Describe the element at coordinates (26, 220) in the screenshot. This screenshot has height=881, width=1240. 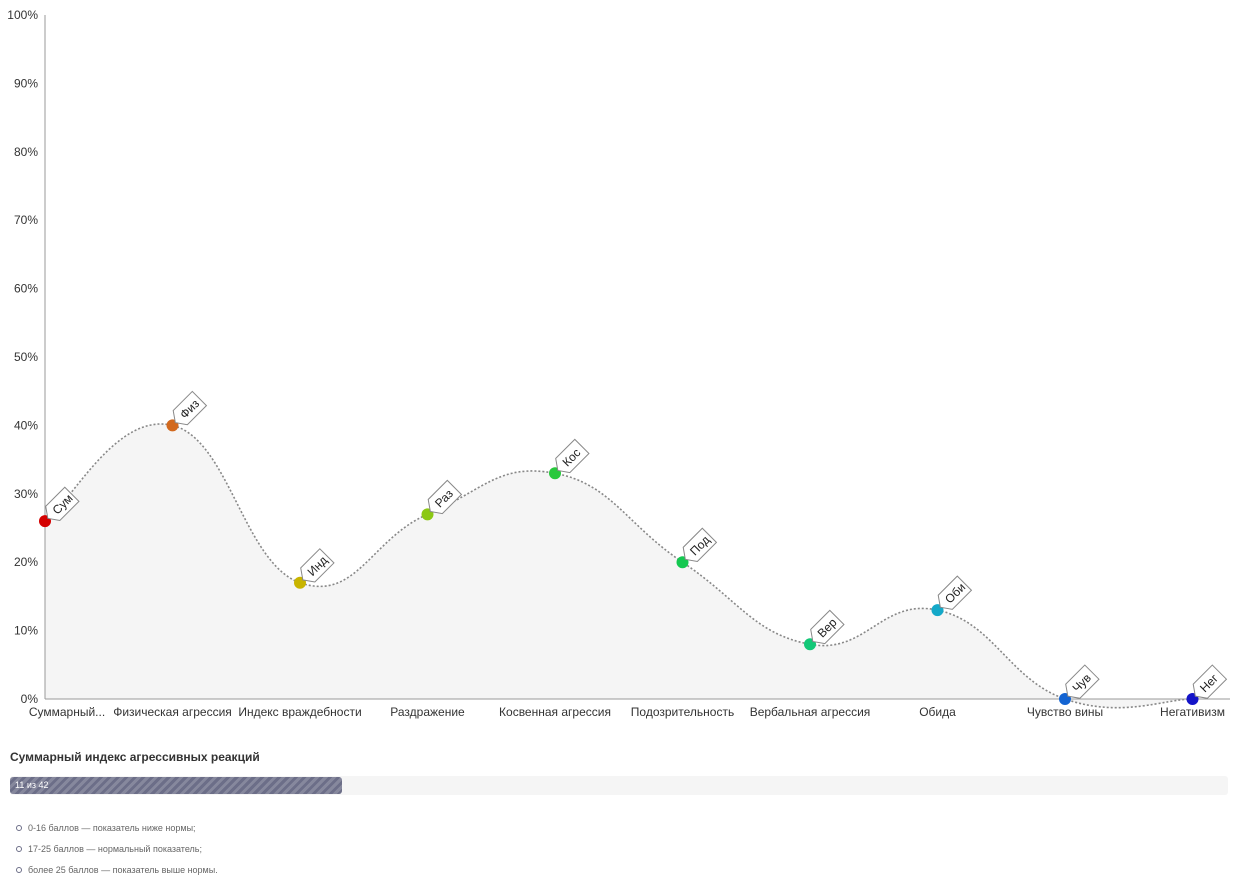
I see `y-tick-label: 70%` at that location.